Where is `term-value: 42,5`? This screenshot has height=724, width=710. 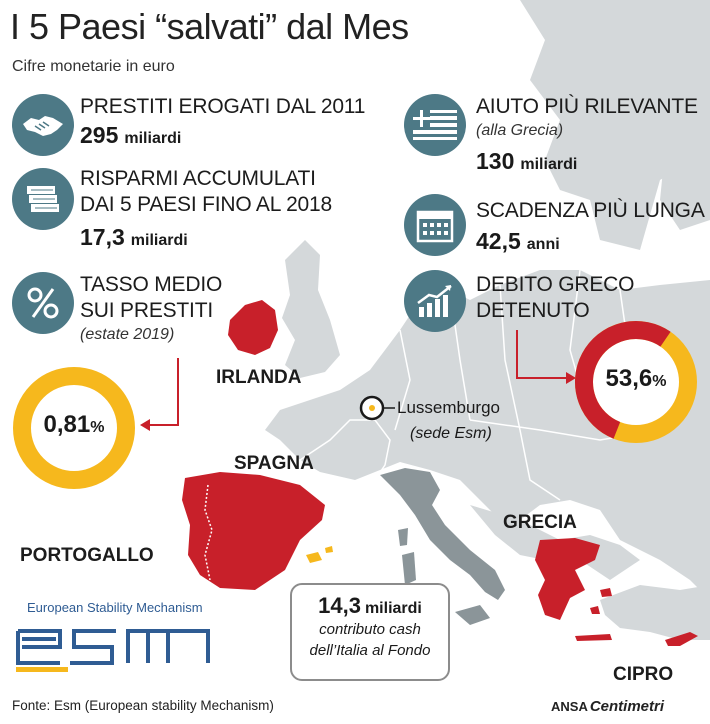
term-value: 42,5 is located at coordinates (498, 241).